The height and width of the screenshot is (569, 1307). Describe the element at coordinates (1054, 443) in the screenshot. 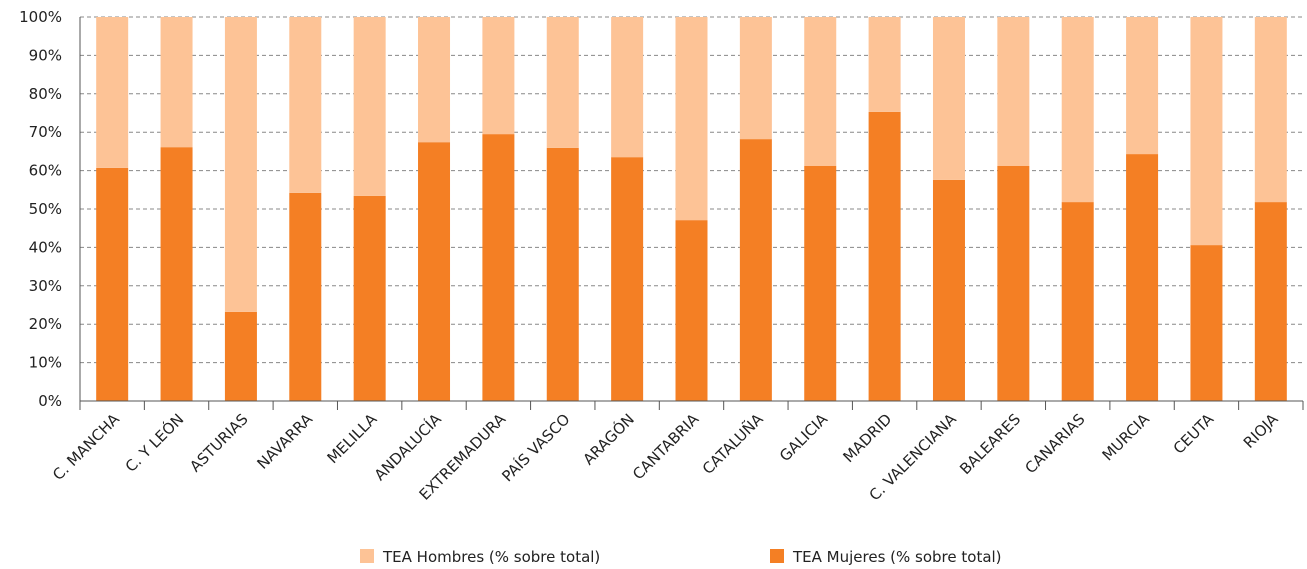

I see `x-tick-label: CANARIAS` at that location.